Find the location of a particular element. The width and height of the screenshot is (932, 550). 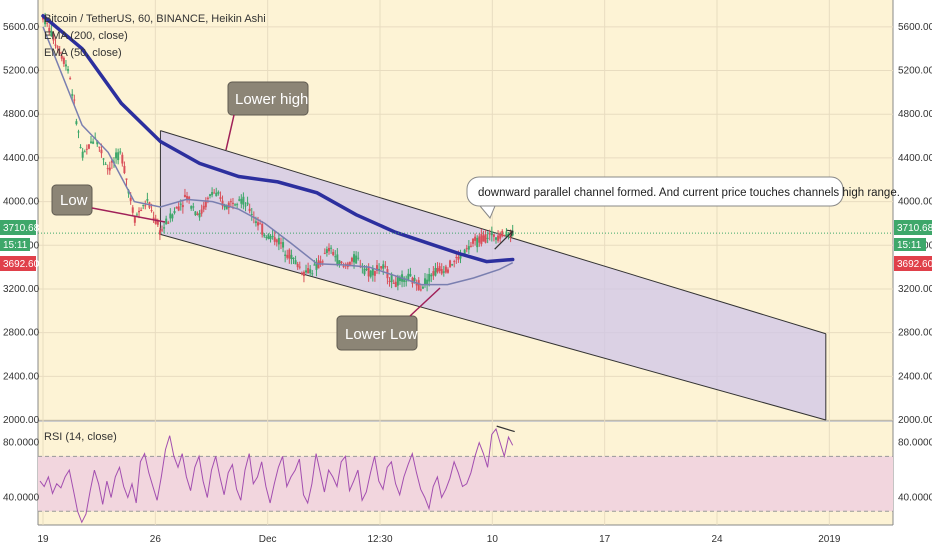

price-arrow-line is located at coordinates (504, 240).